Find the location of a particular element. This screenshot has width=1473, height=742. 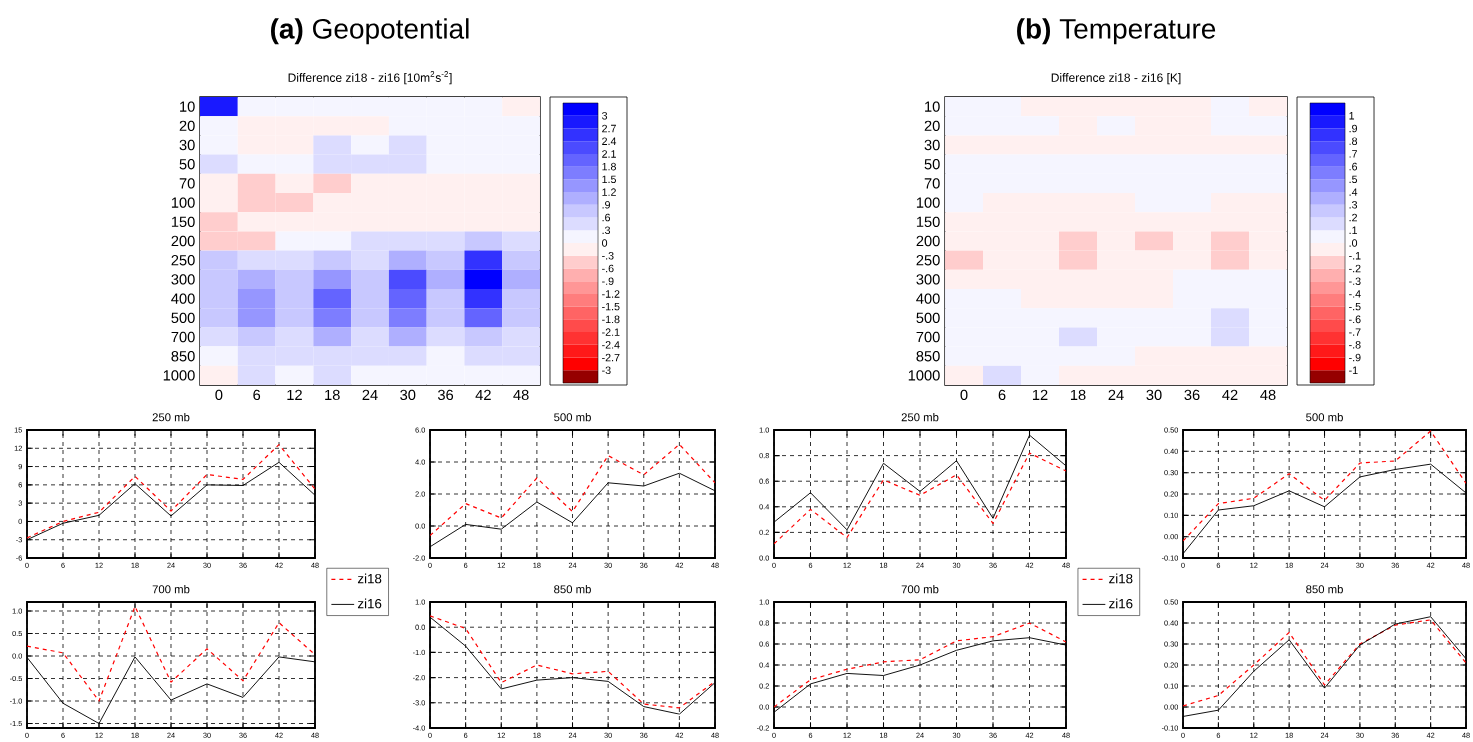

color-bar-label: -1.5 is located at coordinates (611, 306).